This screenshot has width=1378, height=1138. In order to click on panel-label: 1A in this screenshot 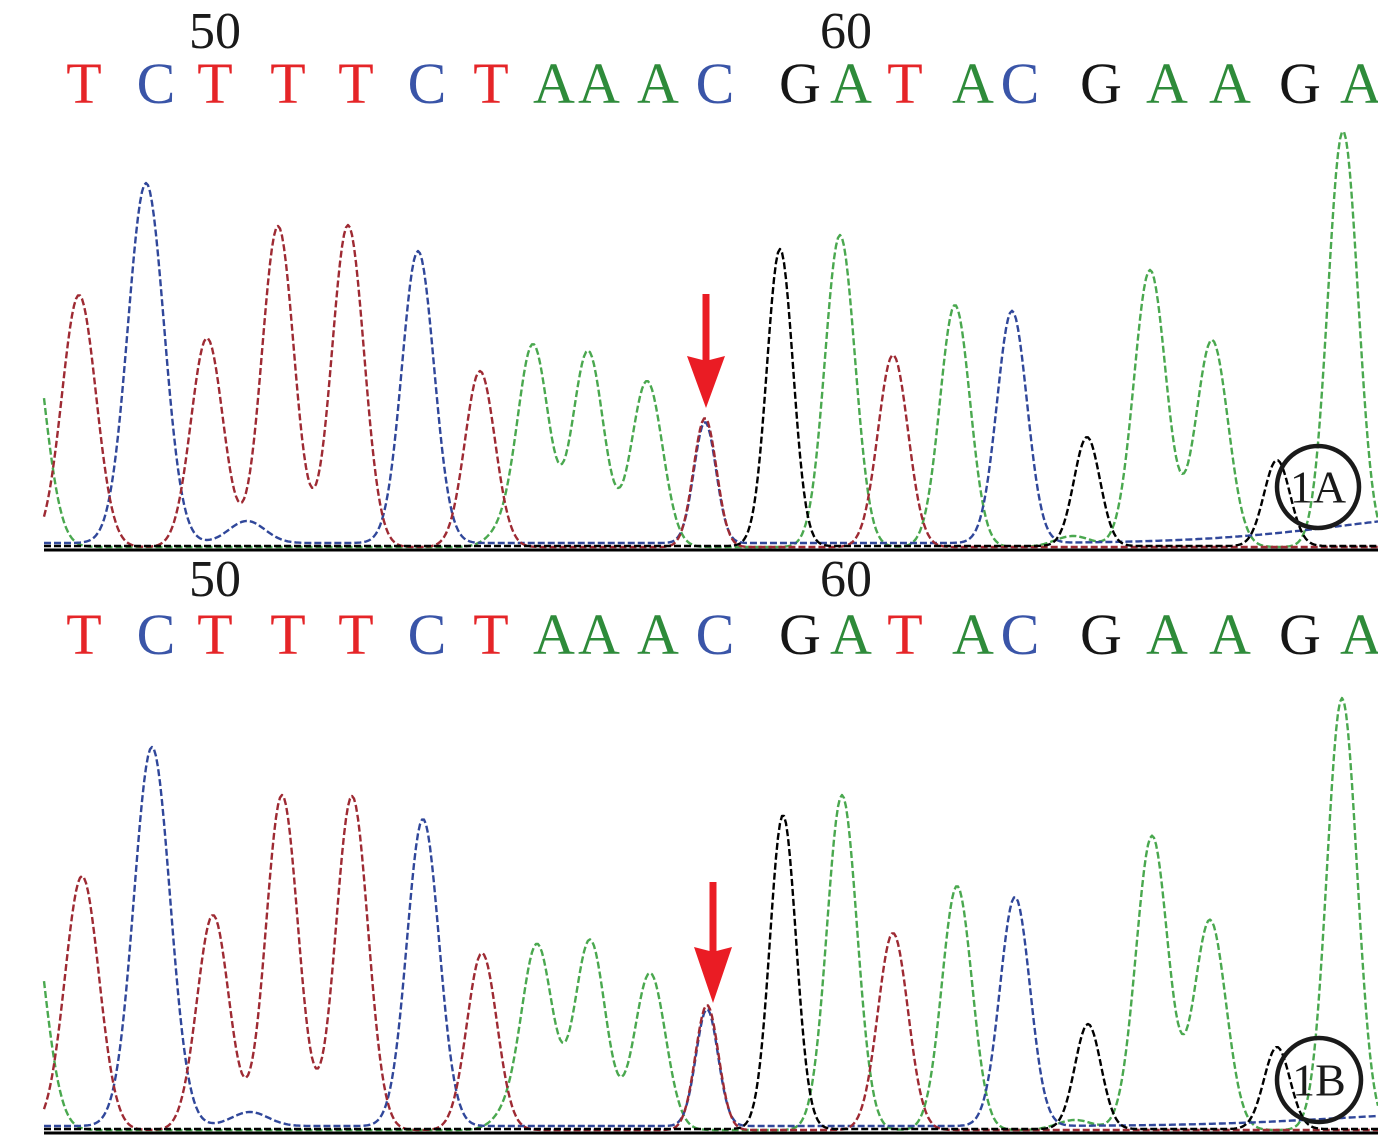, I will do `click(1318, 487)`.